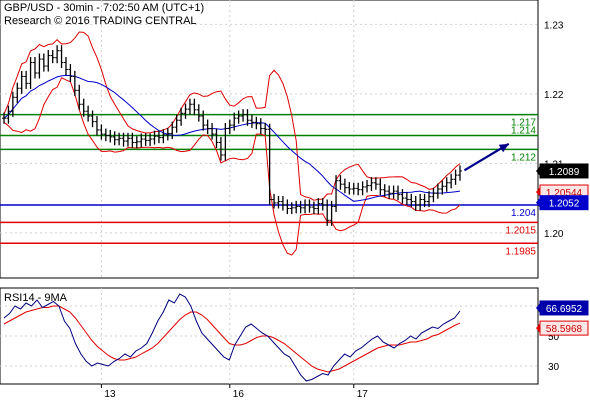 This screenshot has width=590, height=400. What do you see at coordinates (564, 193) in the screenshot?
I see `svg-text: 1.20544` at bounding box center [564, 193].